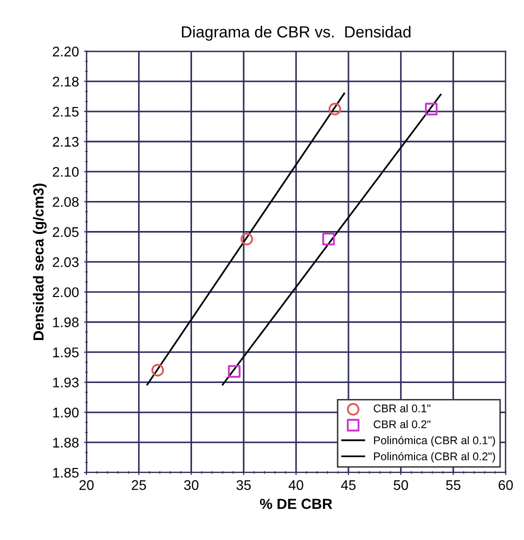 This screenshot has width=524, height=540. I want to click on y-tick-label: 2.00, so click(65, 292).